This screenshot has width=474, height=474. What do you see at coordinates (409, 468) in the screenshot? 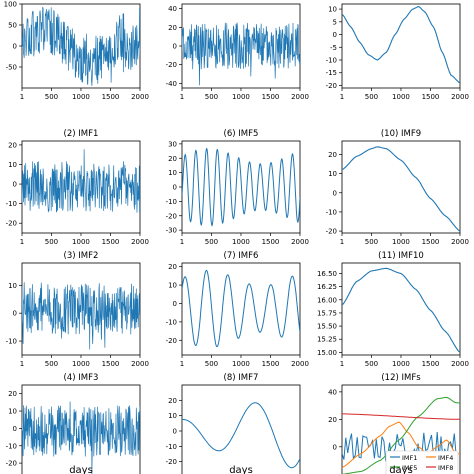
I see `legend-label: IMF5` at bounding box center [409, 468].